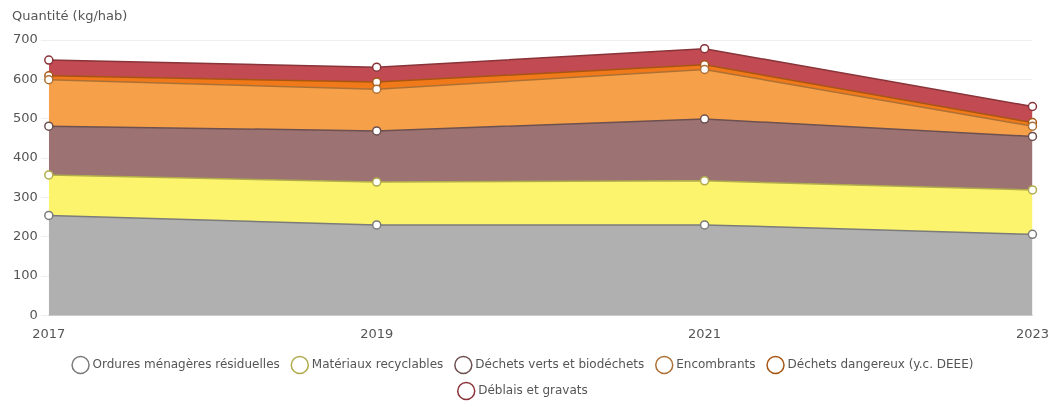  Describe the element at coordinates (716, 364) in the screenshot. I see `legend-label: Encombrants` at that location.